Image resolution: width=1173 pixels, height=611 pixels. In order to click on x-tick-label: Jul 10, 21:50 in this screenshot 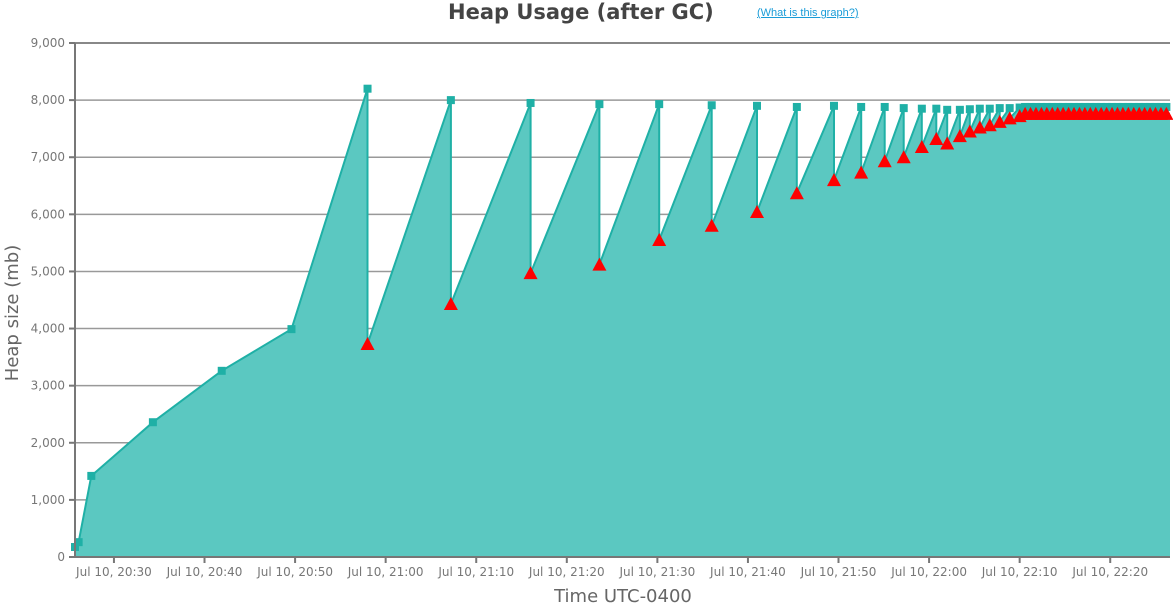, I will do `click(838, 572)`.